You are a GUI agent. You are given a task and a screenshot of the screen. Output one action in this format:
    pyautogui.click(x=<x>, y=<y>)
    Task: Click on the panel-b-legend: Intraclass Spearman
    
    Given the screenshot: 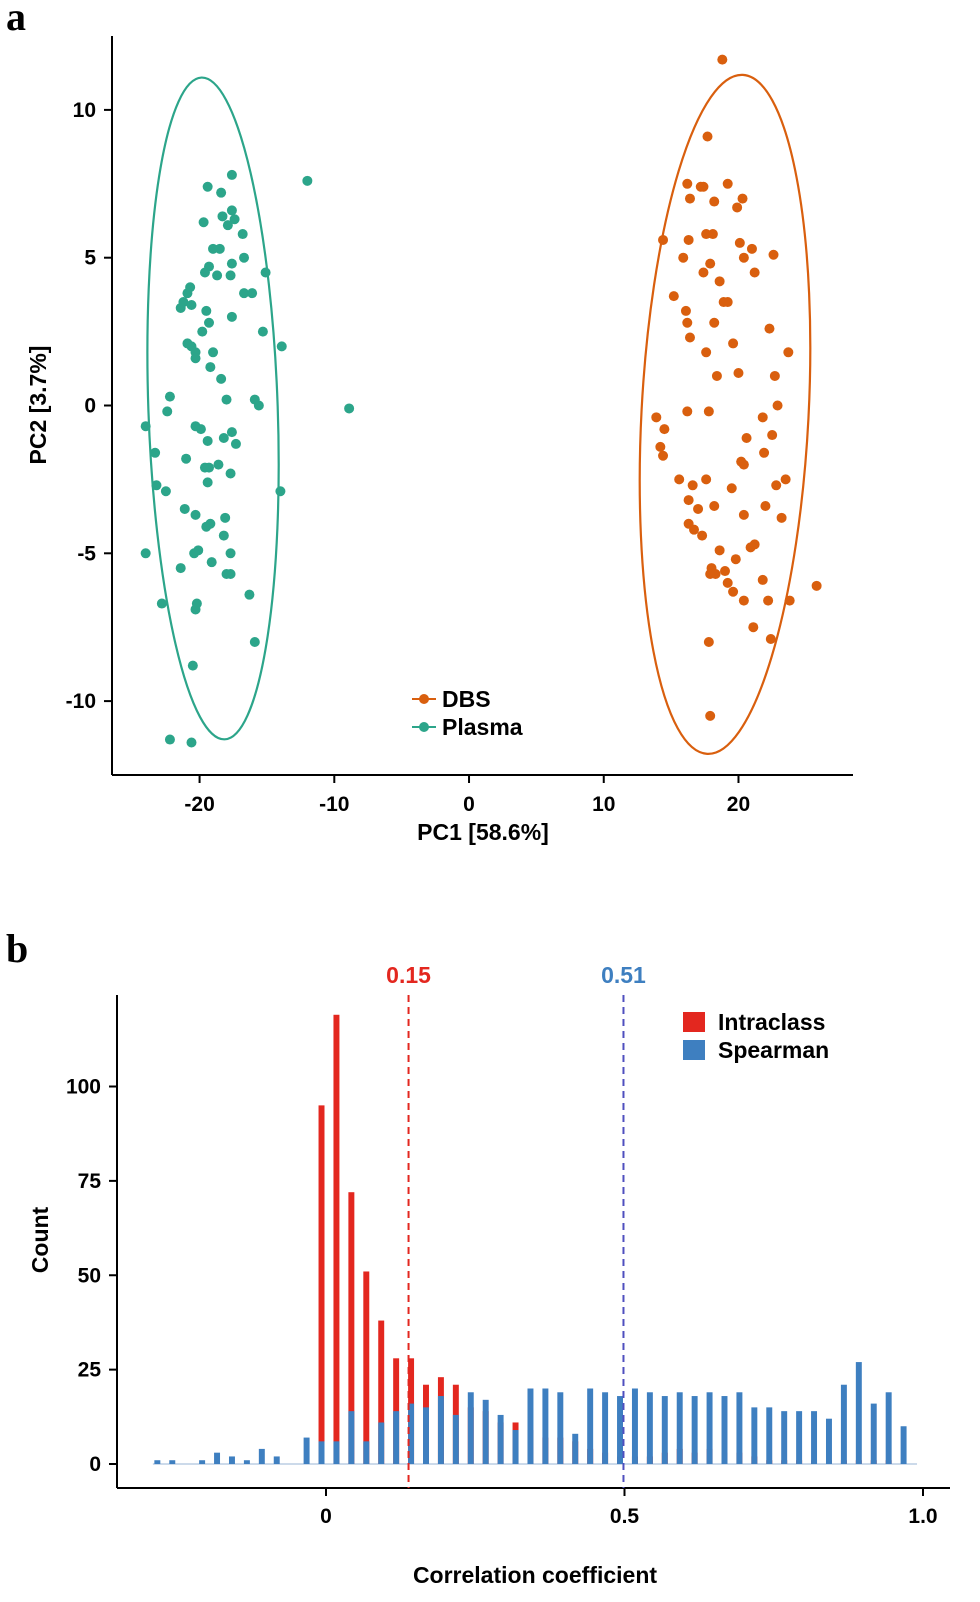 What is the action you would take?
    pyautogui.click(x=756, y=1036)
    